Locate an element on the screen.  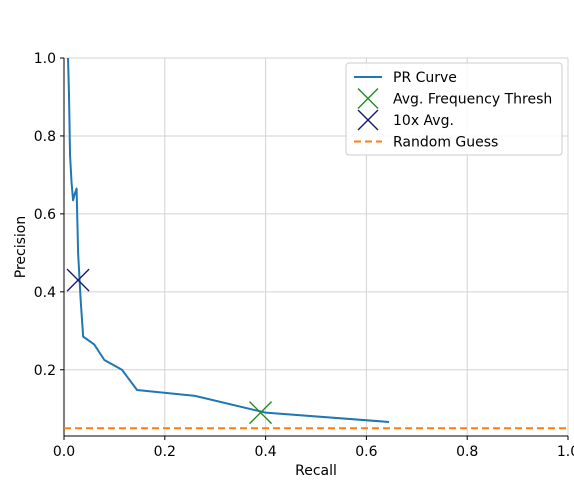
y-tick-label: 0.2 is located at coordinates (45, 371).